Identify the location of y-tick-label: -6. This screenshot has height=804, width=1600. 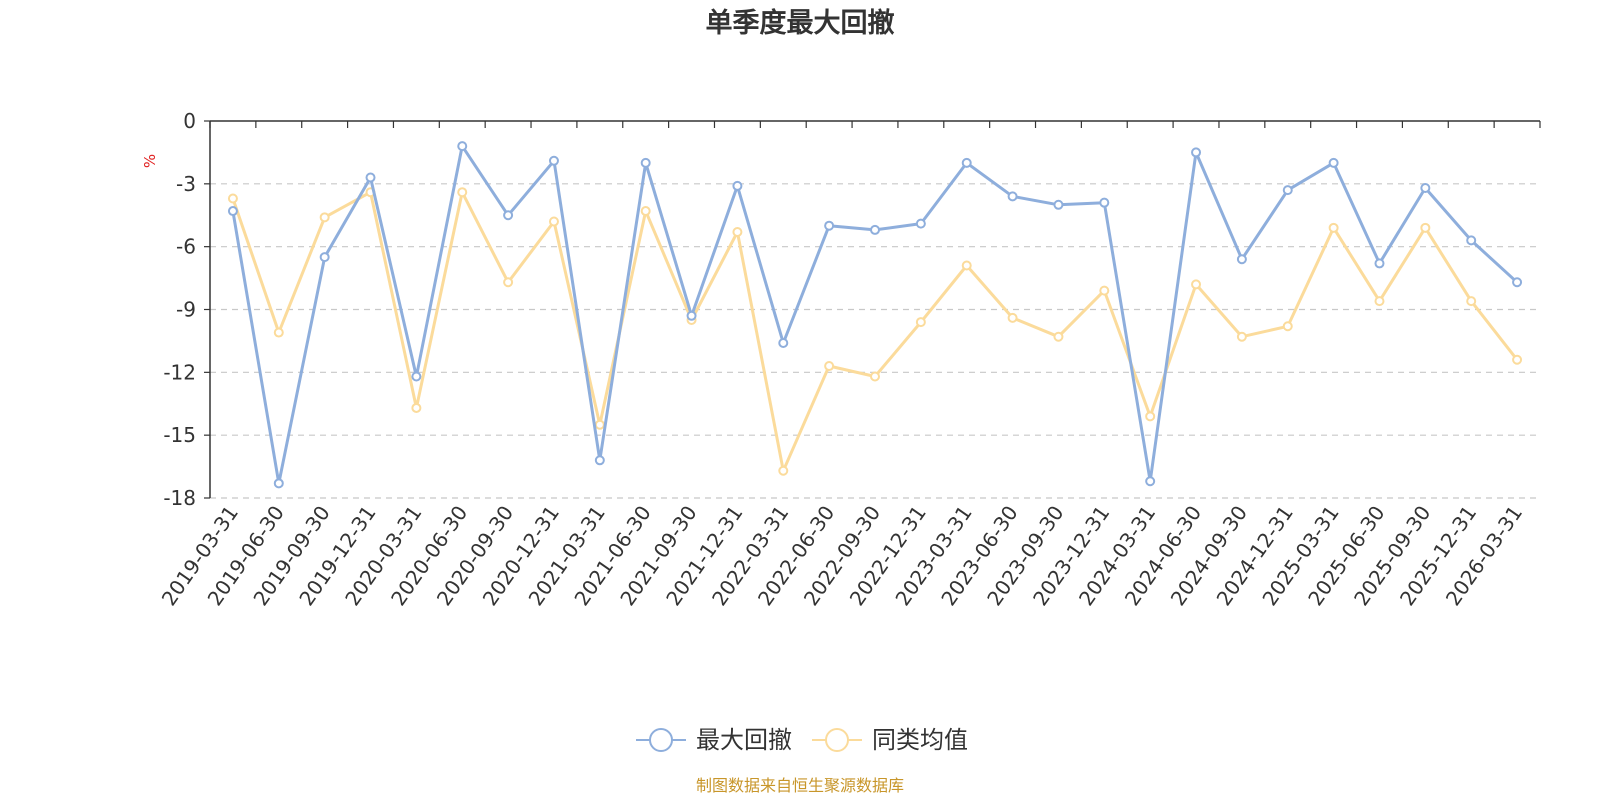
(186, 247).